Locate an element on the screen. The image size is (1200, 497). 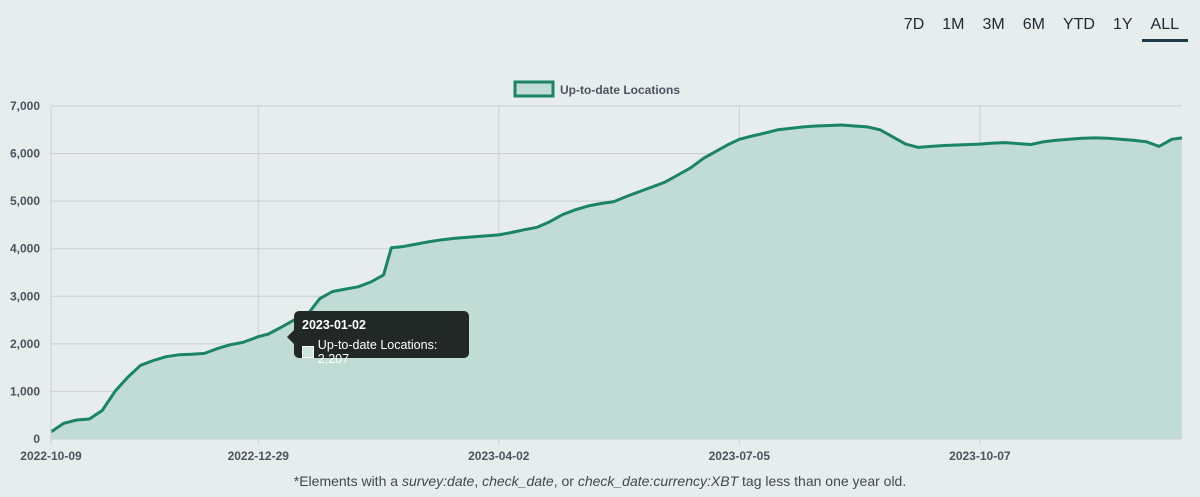
tooltip-swatch is located at coordinates (308, 352).